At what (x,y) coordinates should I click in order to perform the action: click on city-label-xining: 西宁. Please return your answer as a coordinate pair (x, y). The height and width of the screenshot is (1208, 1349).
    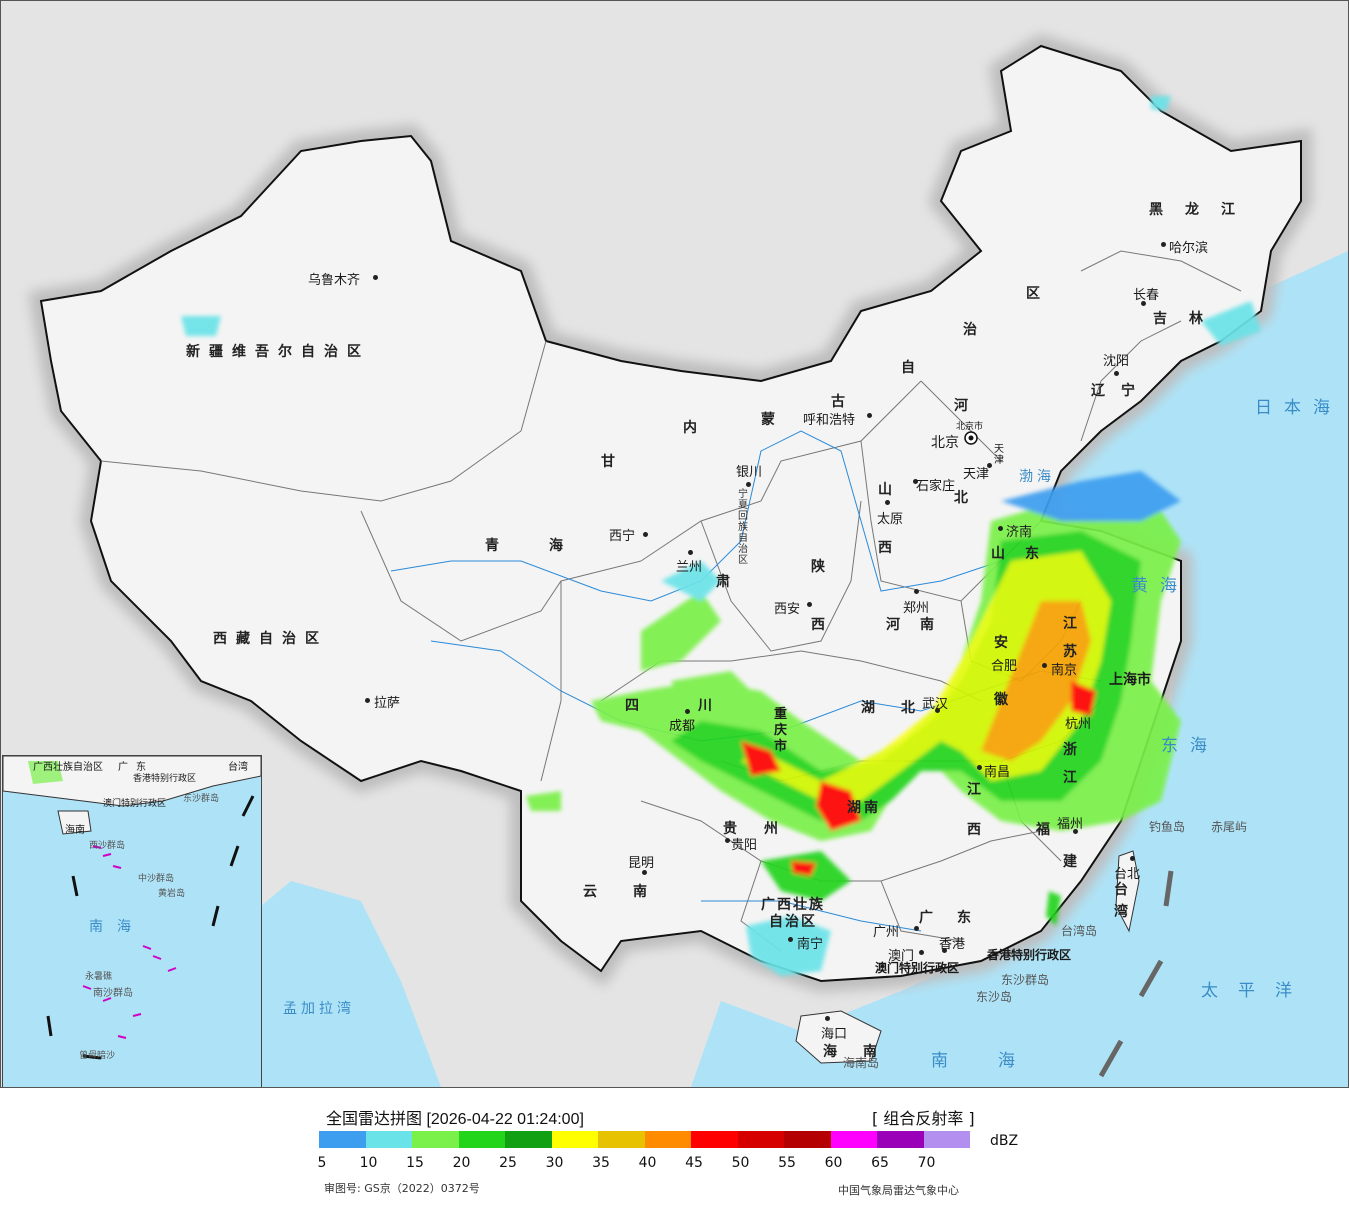
    Looking at the image, I should click on (622, 536).